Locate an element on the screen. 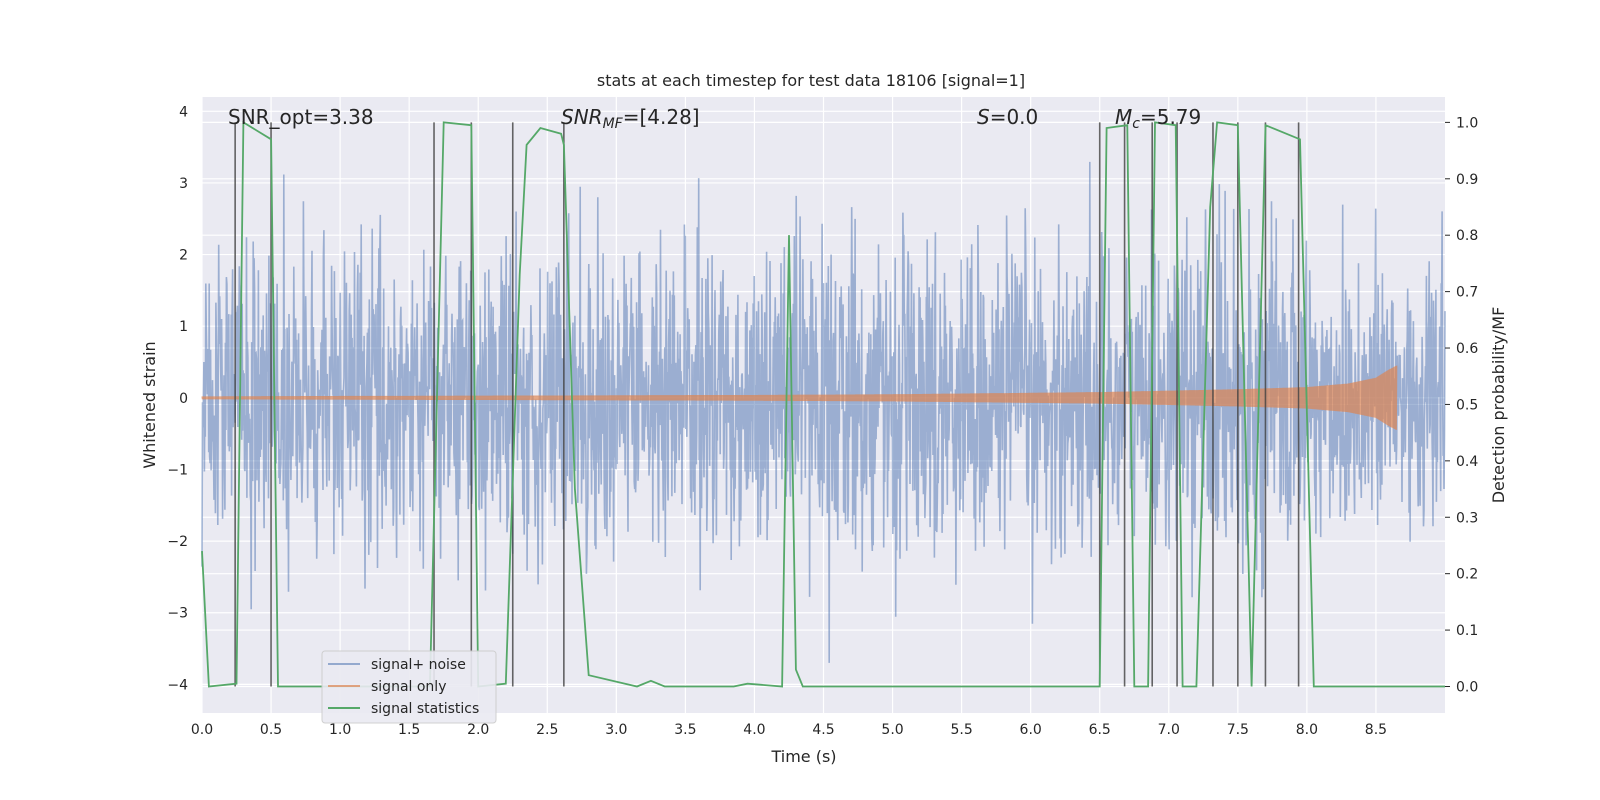  legend-box is located at coordinates (409, 687).